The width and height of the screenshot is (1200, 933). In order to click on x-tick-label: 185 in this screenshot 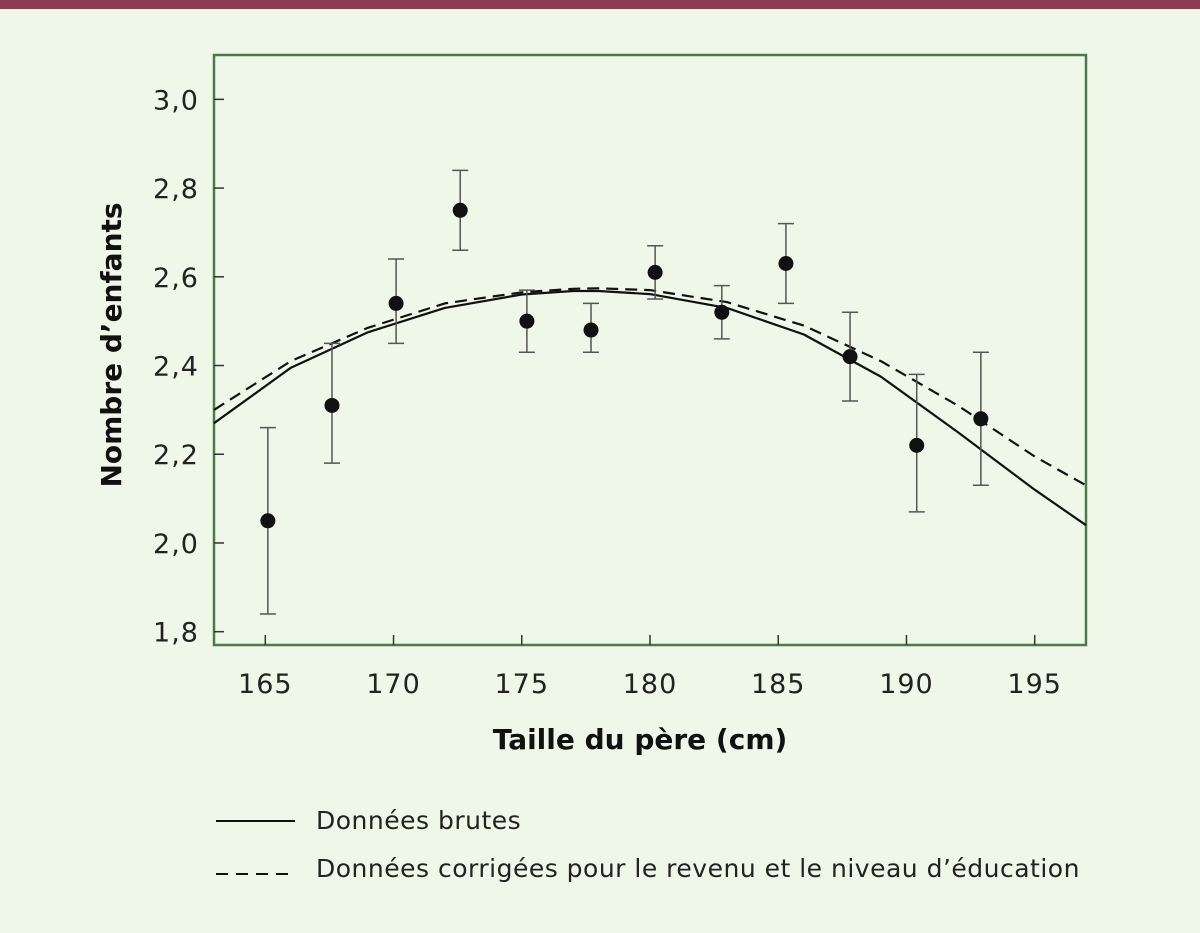, I will do `click(778, 684)`.